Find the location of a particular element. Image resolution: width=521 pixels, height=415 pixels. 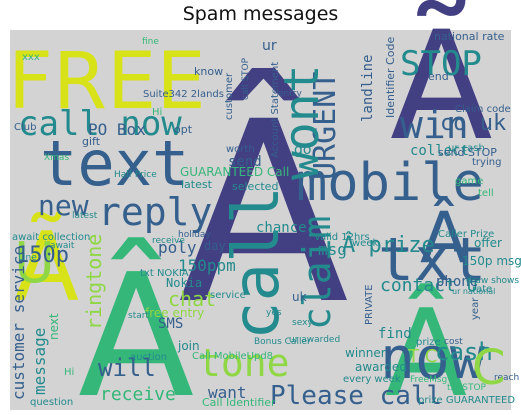

word-rate: rate is located at coordinates (482, 289).